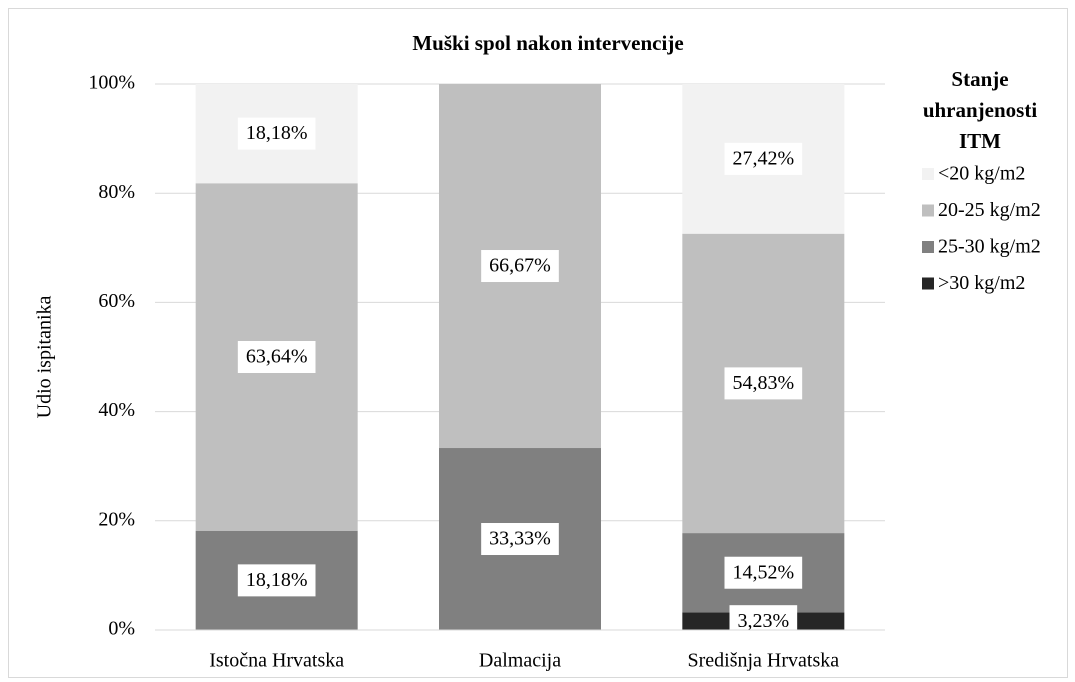 Image resolution: width=1075 pixels, height=682 pixels. I want to click on chart-title: Muški spol nakon intervencije, so click(547, 43).